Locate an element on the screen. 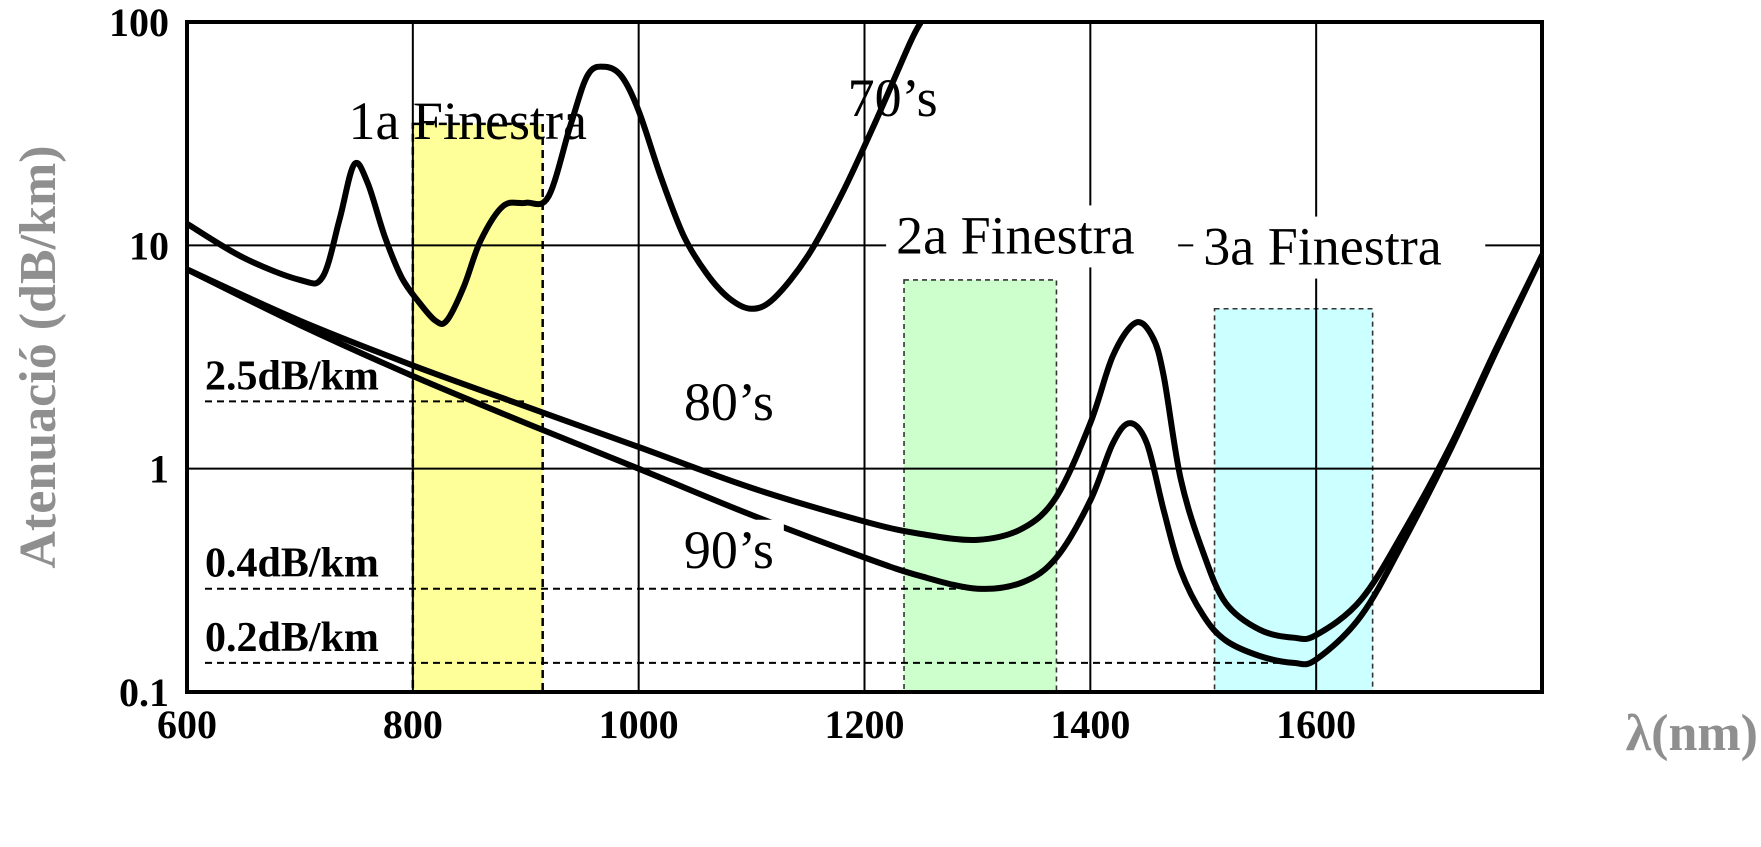 This screenshot has width=1761, height=847. y-axis-title: Atenuació (dB/km) is located at coordinates (38, 356).